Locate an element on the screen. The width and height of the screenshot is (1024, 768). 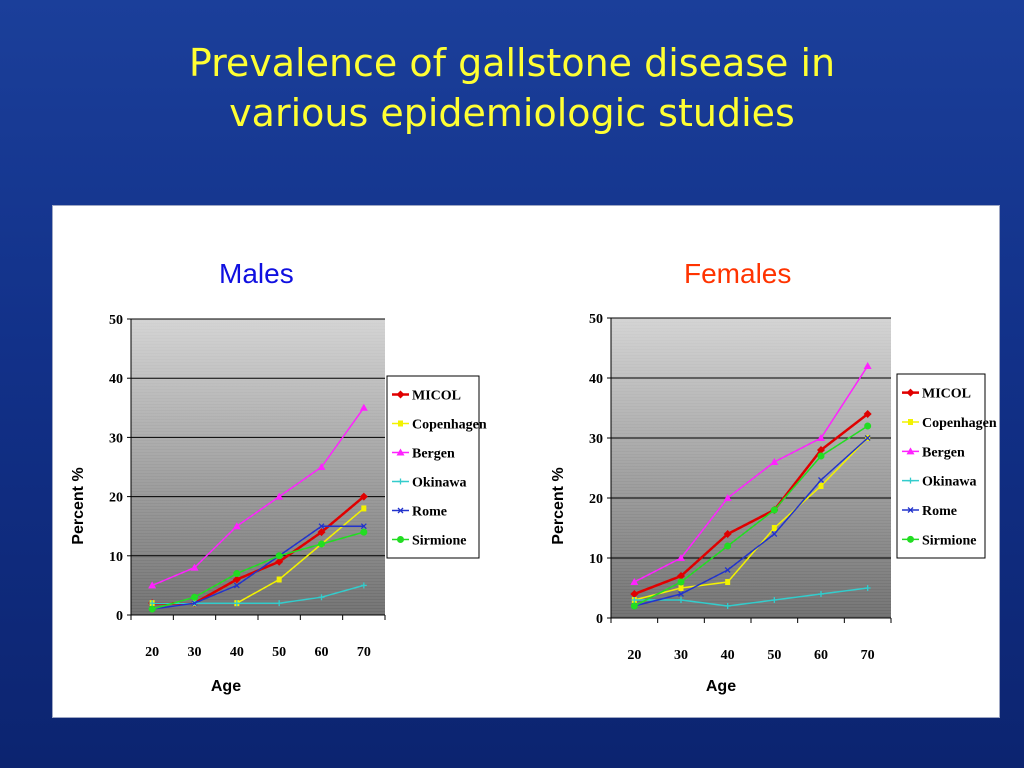
y-tick-label: 40 is located at coordinates (116, 379).